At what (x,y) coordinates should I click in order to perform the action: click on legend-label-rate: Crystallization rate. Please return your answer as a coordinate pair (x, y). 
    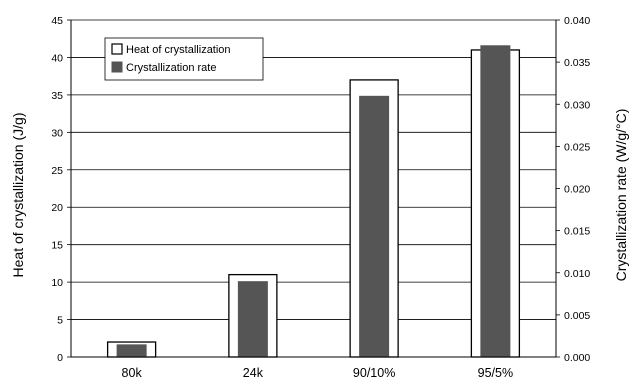
    Looking at the image, I should click on (171, 68).